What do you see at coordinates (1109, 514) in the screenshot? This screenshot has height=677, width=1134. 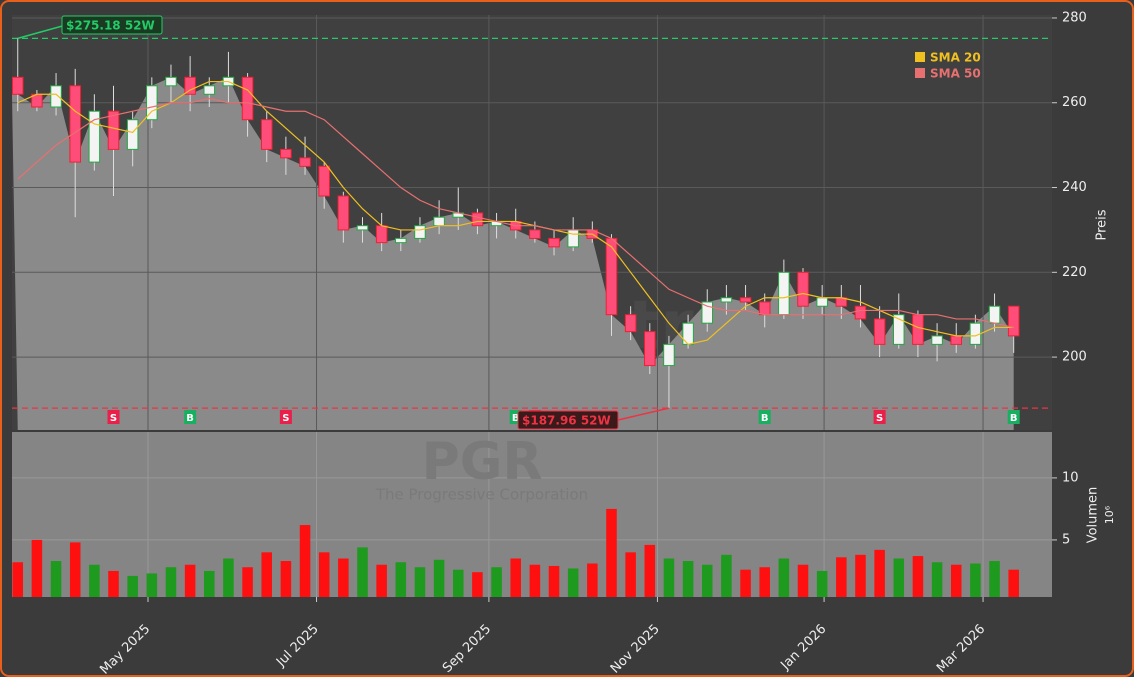 I see `volume-unit: 10⁶` at bounding box center [1109, 514].